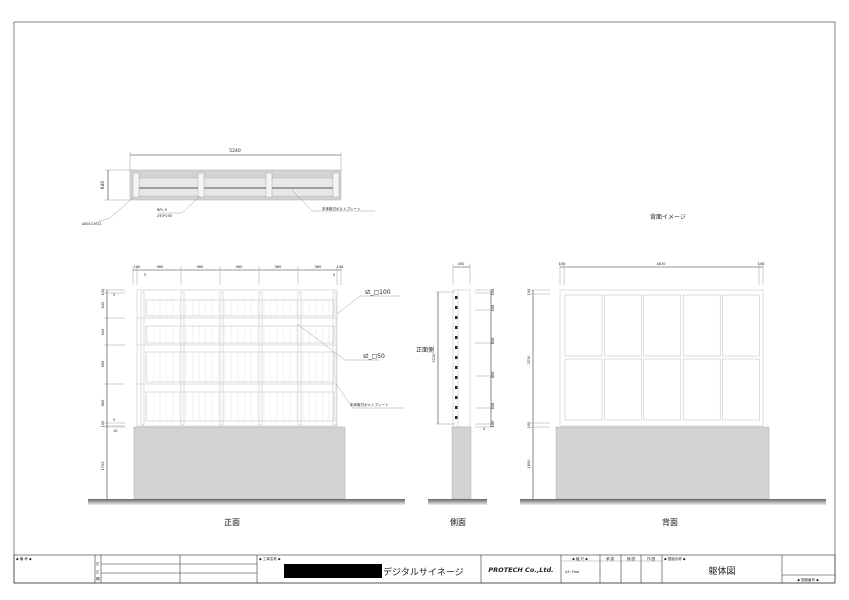 The image size is (849, 600). I want to click on base-plate-size: 250*250, so click(164, 216).